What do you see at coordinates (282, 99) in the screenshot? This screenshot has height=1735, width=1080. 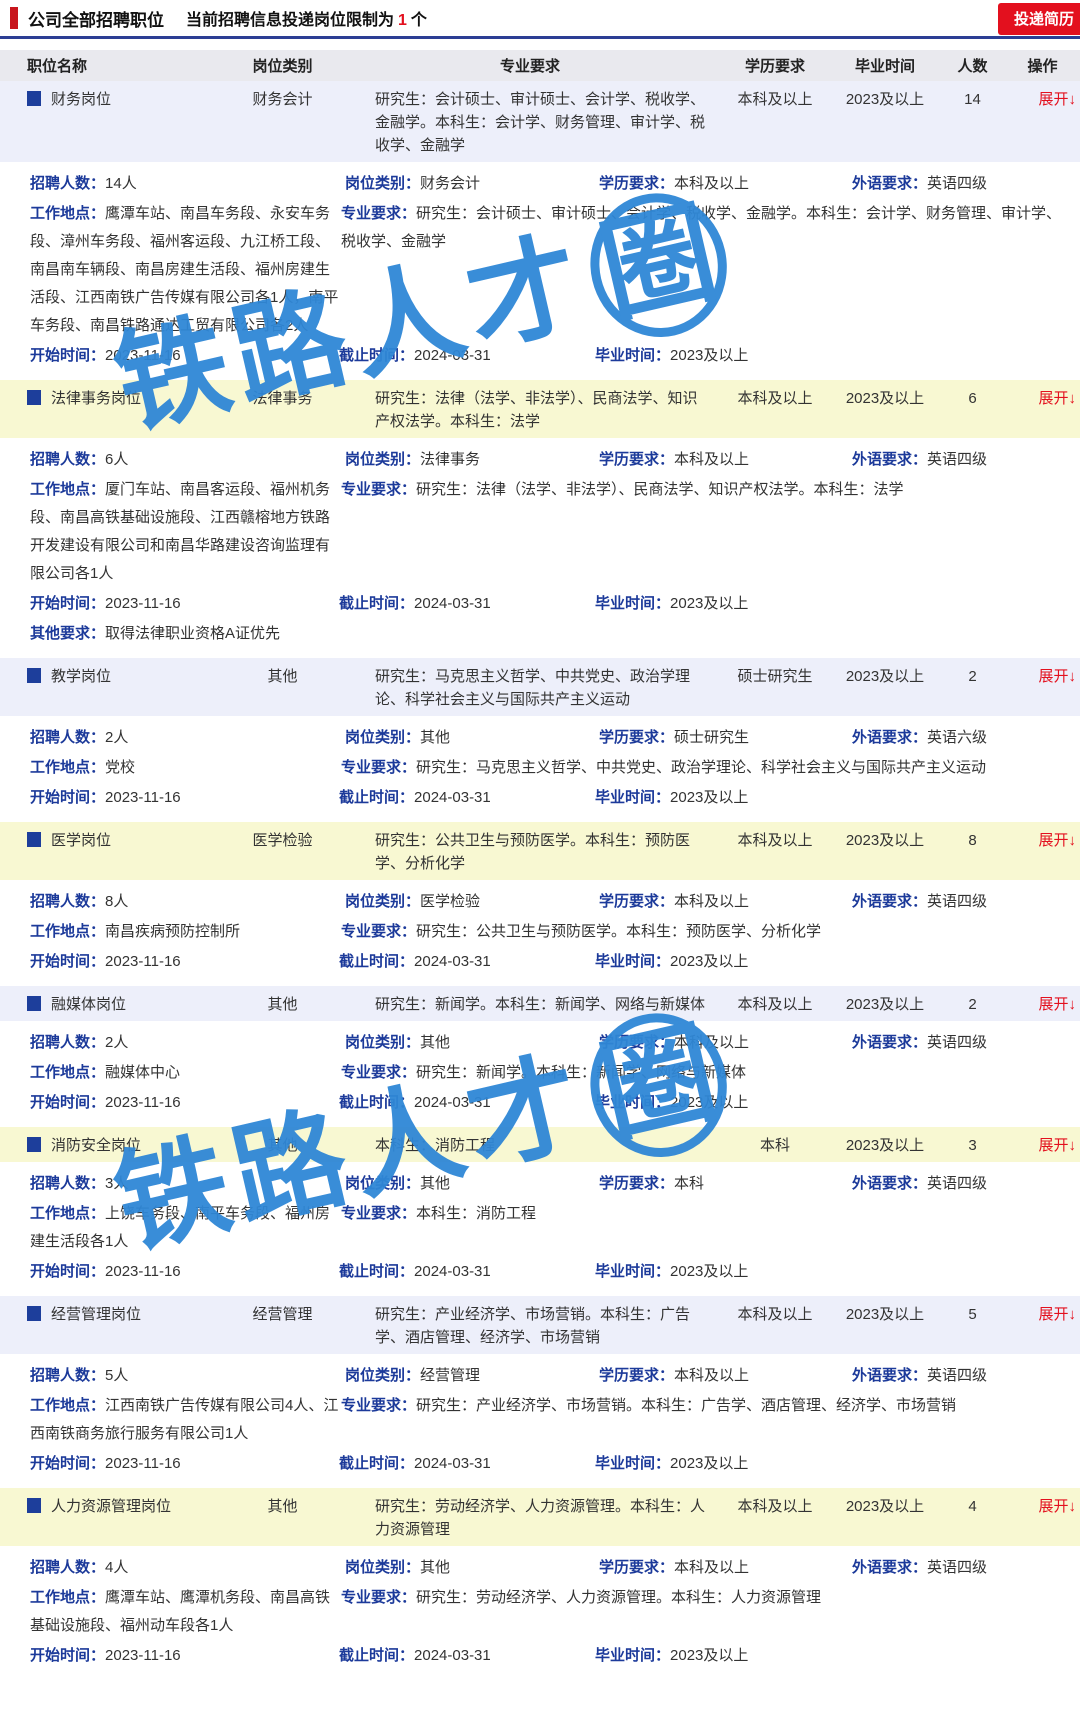 I see `job-category: 财务会计` at bounding box center [282, 99].